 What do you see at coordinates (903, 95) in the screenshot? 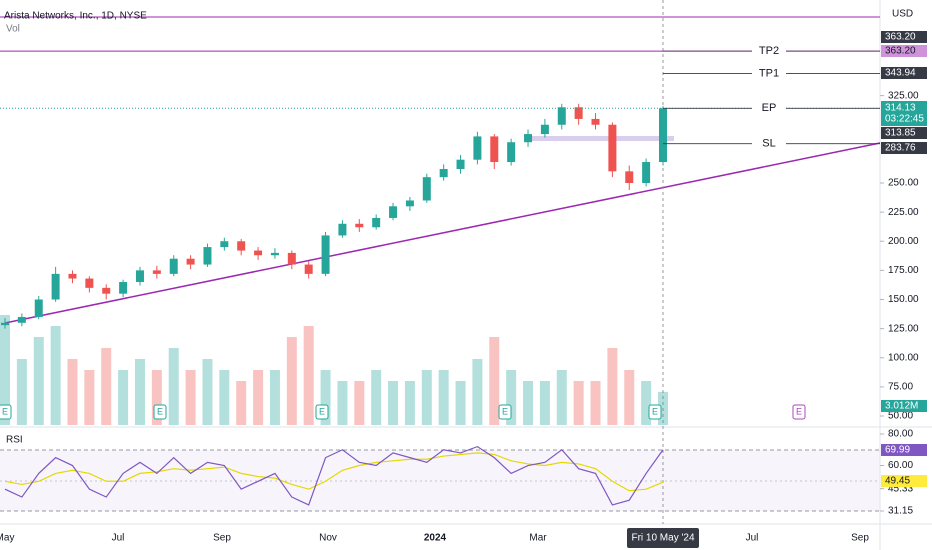
I see `y-tick-label: 325.00` at bounding box center [903, 95].